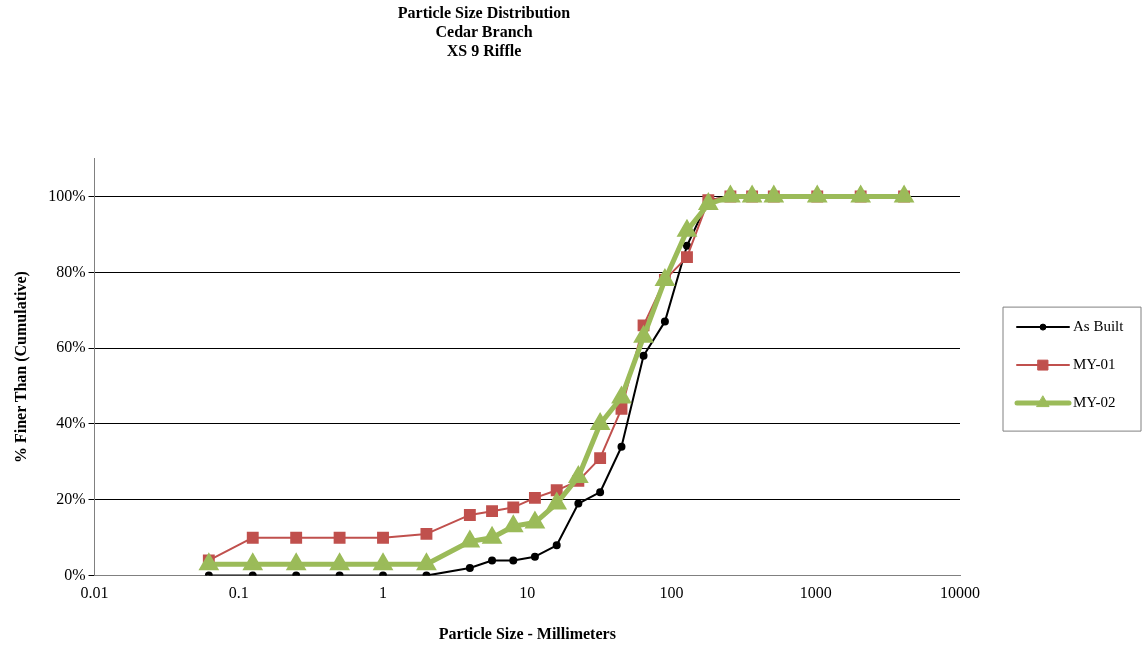 This screenshot has height=648, width=1146. Describe the element at coordinates (94, 593) in the screenshot. I see `x-tick-label: 0.01` at that location.